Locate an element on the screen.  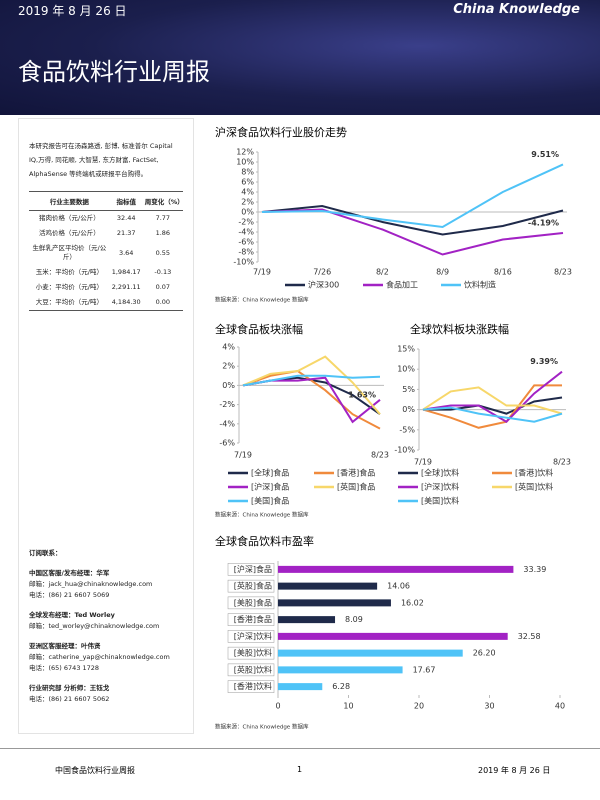
chart-title: 全球饮料板块涨跌幅 is located at coordinates (459, 329).